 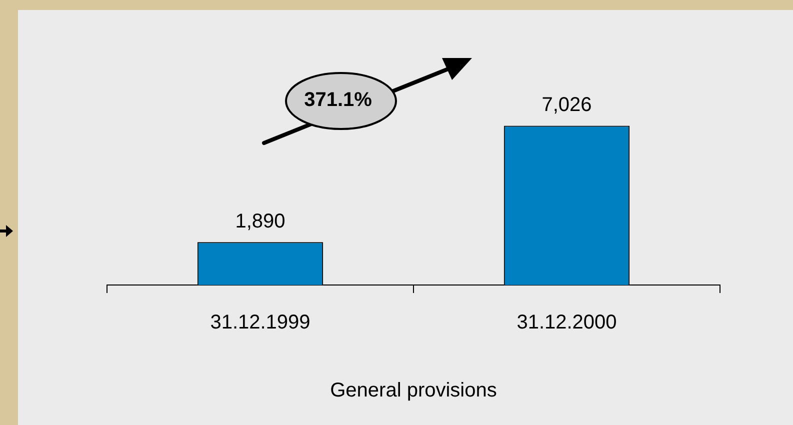 What do you see at coordinates (567, 105) in the screenshot?
I see `data-label: 7,026` at bounding box center [567, 105].